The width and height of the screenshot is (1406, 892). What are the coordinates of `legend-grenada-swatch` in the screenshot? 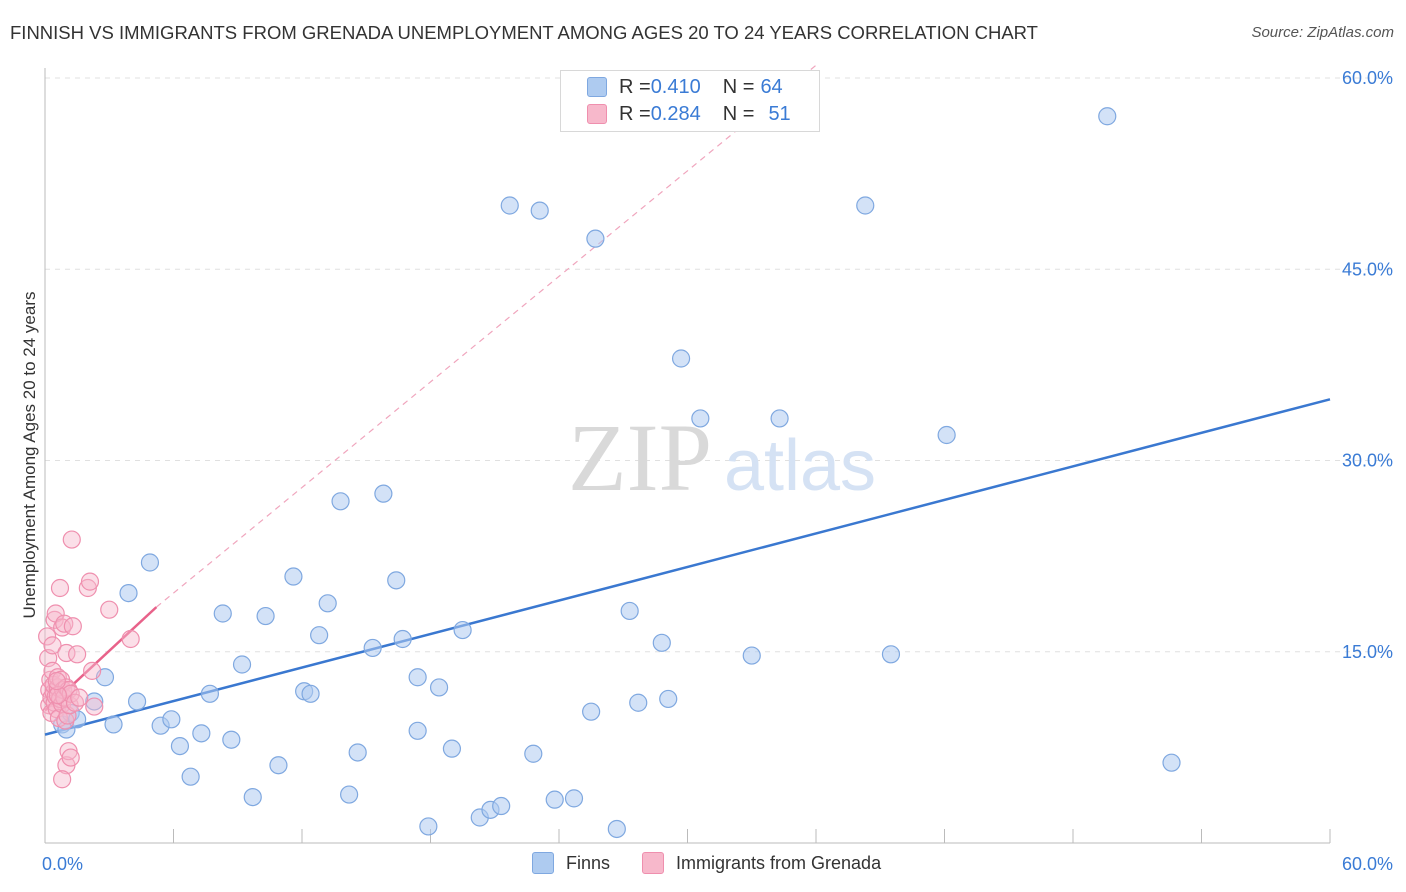 It's located at (653, 863).